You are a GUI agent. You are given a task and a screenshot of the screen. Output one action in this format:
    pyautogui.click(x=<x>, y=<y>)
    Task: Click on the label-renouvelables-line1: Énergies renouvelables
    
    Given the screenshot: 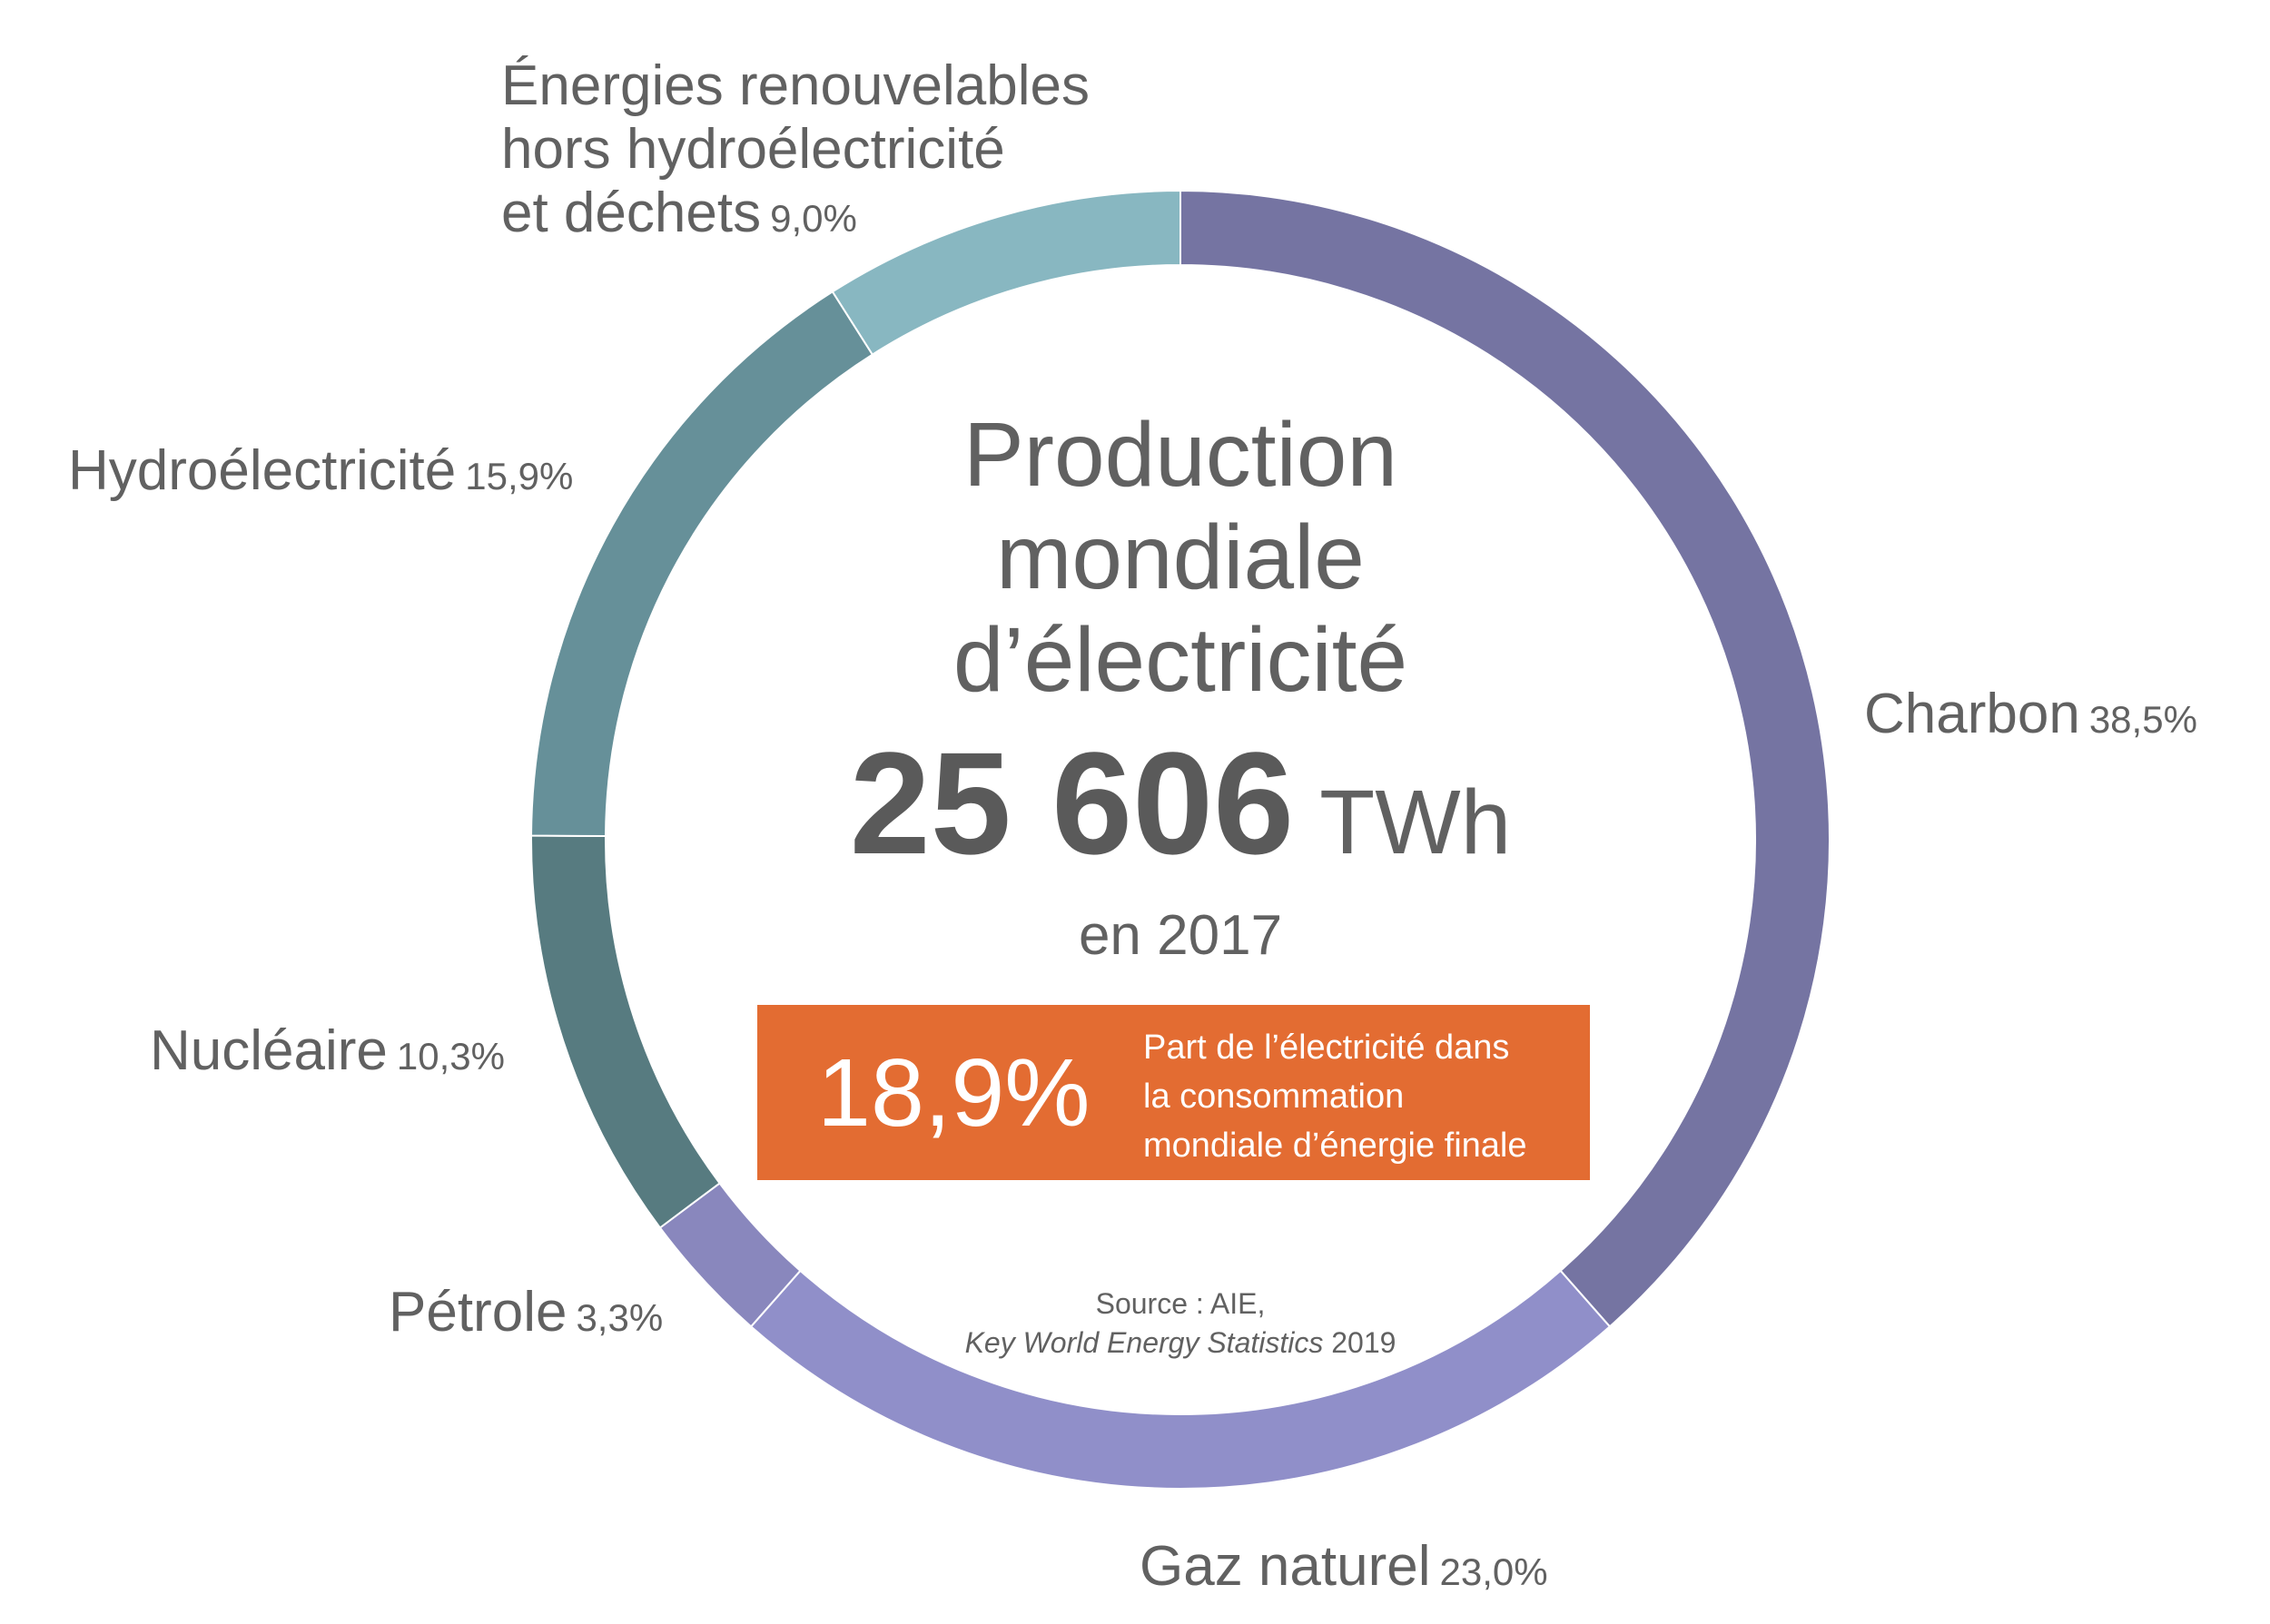 What is the action you would take?
    pyautogui.click(x=795, y=85)
    